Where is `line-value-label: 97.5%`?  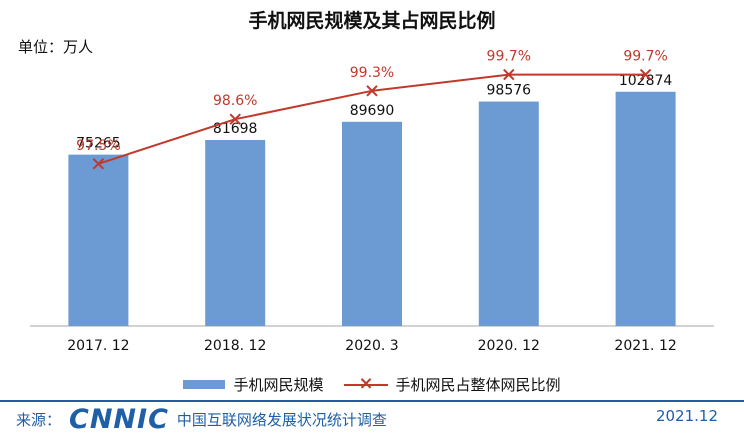
line-value-label: 97.5% is located at coordinates (98, 146).